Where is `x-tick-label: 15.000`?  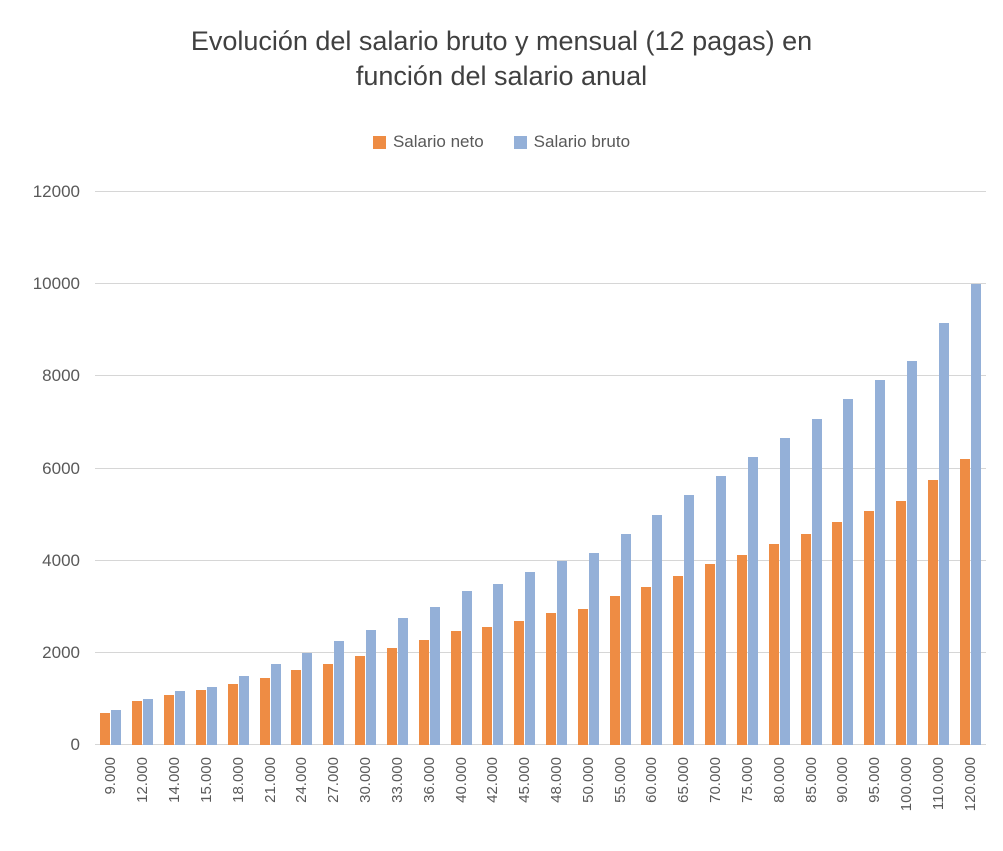
x-tick-label: 15.000 is located at coordinates (206, 780).